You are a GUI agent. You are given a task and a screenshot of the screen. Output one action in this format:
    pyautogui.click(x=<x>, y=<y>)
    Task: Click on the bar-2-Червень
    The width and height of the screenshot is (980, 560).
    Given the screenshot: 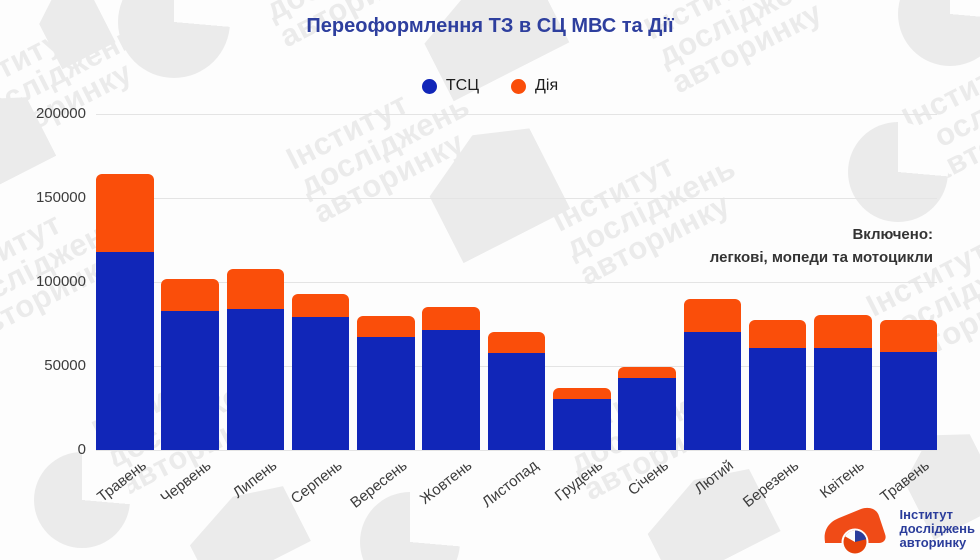 What is the action you would take?
    pyautogui.click(x=190, y=364)
    